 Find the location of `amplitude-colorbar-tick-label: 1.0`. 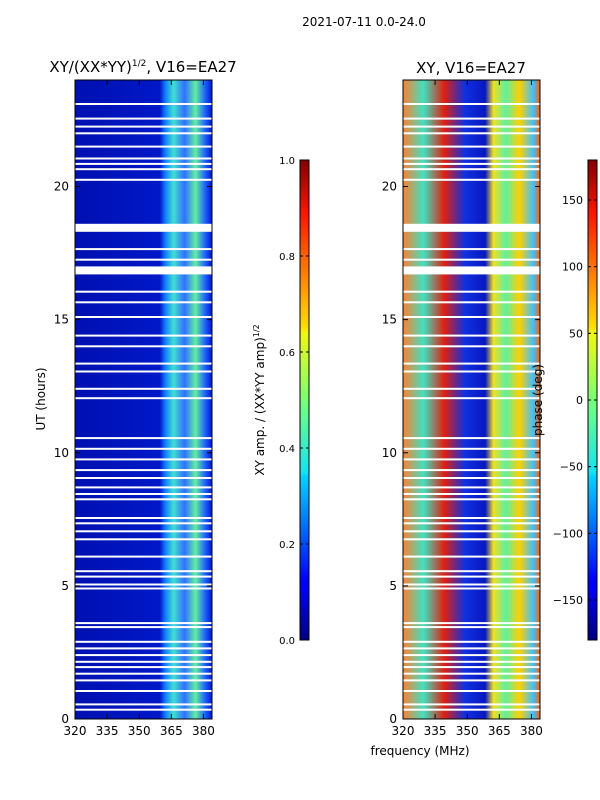

amplitude-colorbar-tick-label: 1.0 is located at coordinates (287, 161).